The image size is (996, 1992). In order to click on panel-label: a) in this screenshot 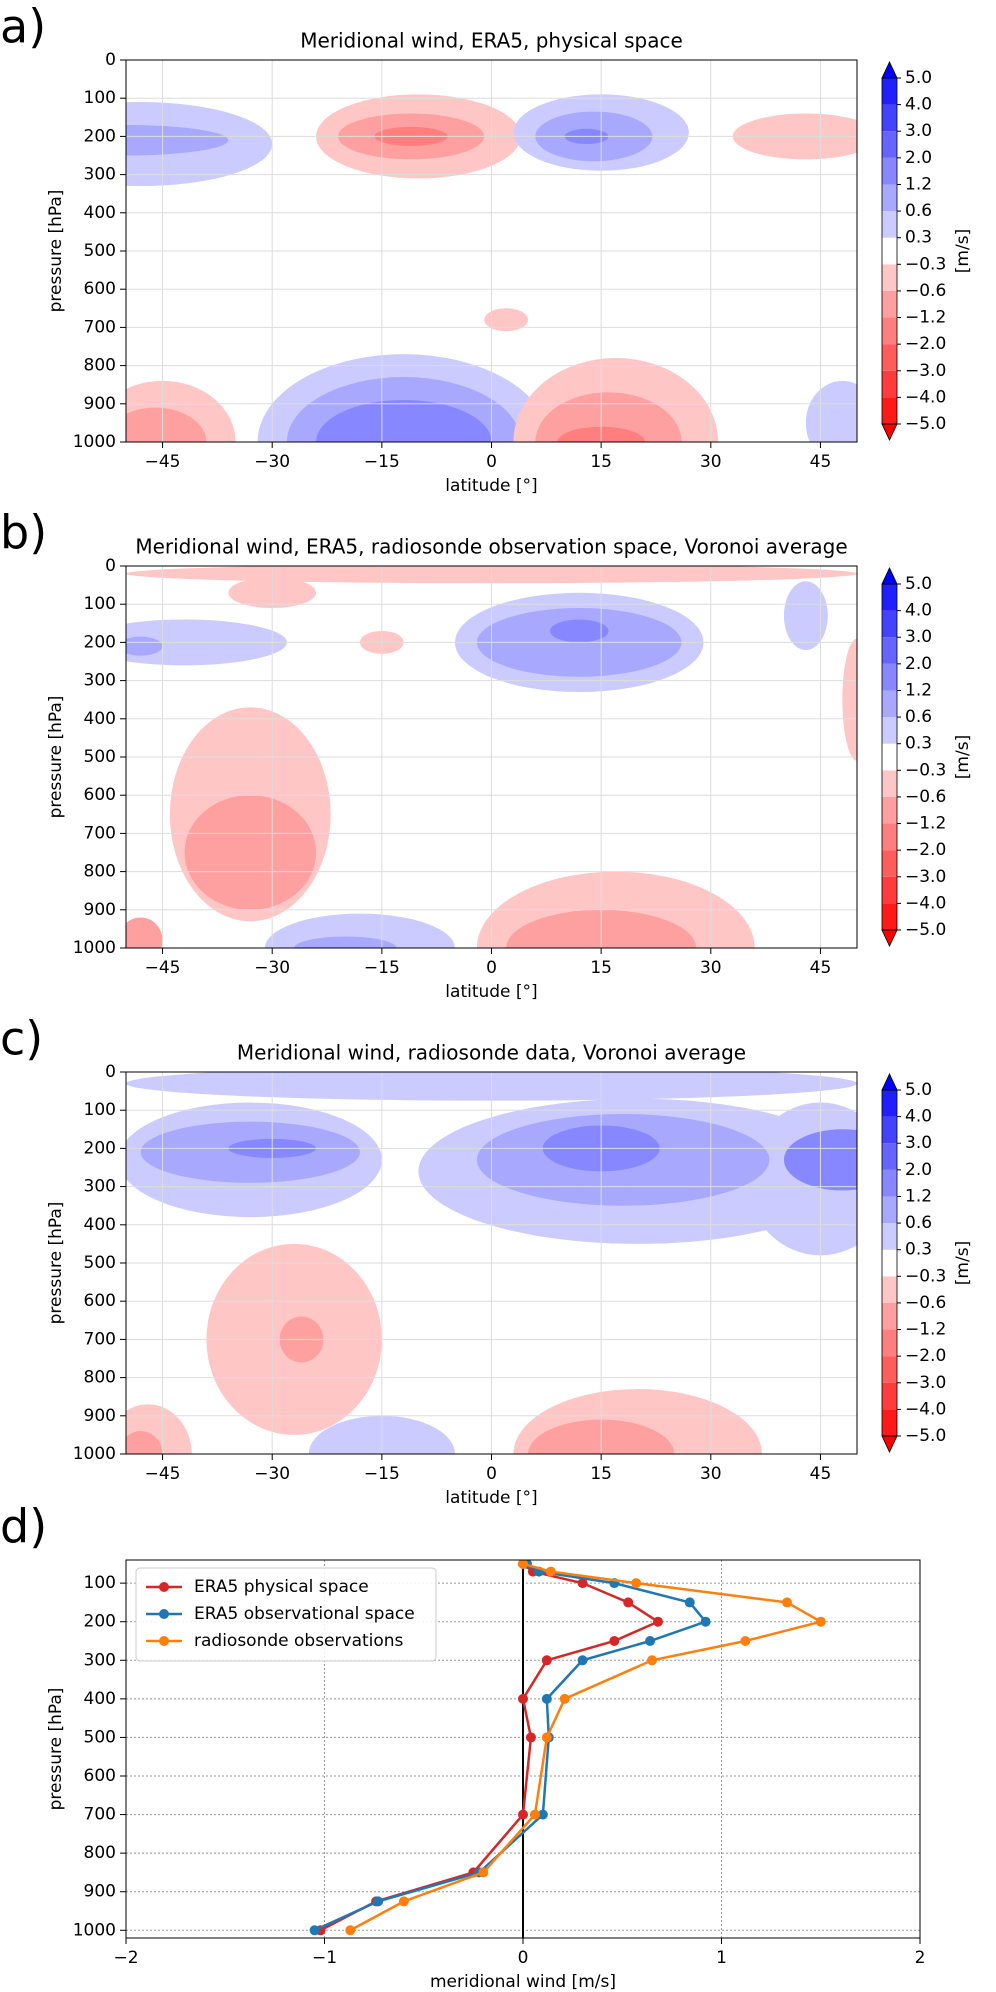, I will do `click(23, 27)`.